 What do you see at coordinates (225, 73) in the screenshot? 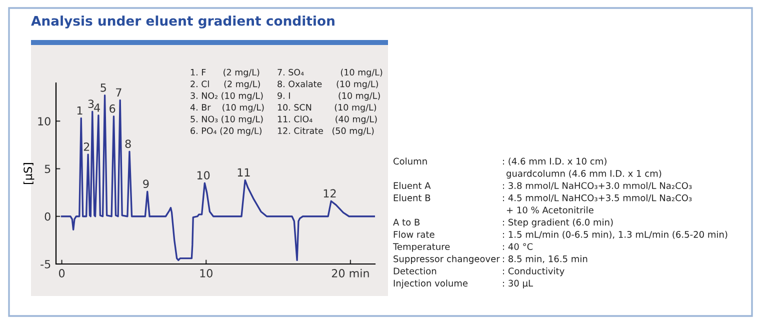
I see `text: 1. F (2 mg/L)` at bounding box center [225, 73].